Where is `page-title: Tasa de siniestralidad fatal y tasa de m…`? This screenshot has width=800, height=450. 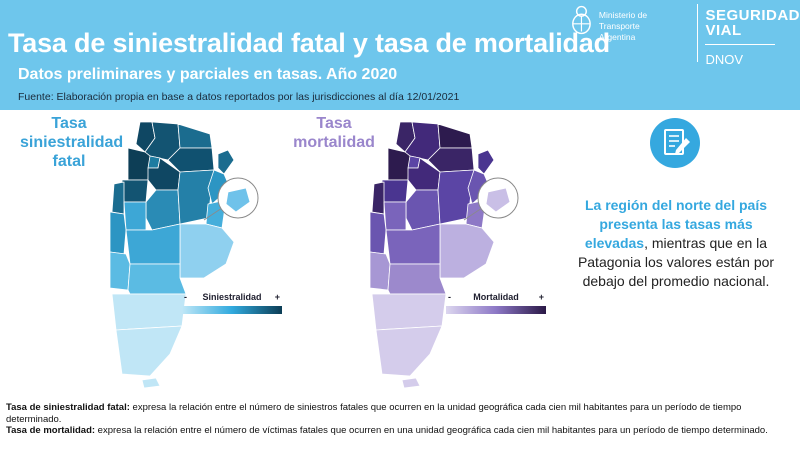 page-title: Tasa de siniestralidad fatal y tasa de m… is located at coordinates (309, 43).